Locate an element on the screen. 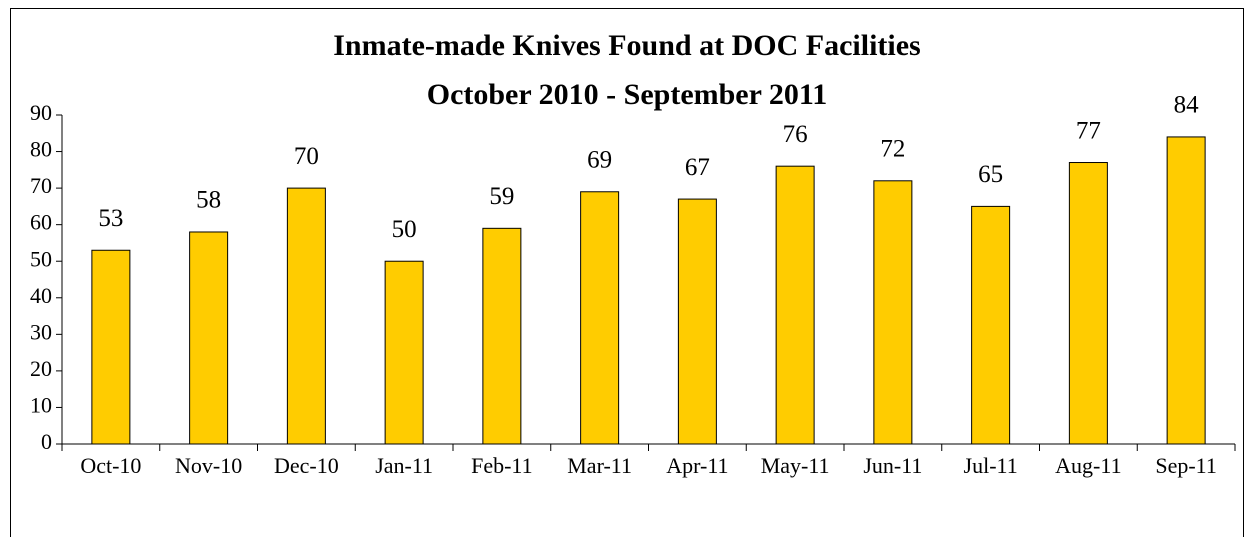 The image size is (1254, 537). x-tick-label: Apr-11 is located at coordinates (697, 465).